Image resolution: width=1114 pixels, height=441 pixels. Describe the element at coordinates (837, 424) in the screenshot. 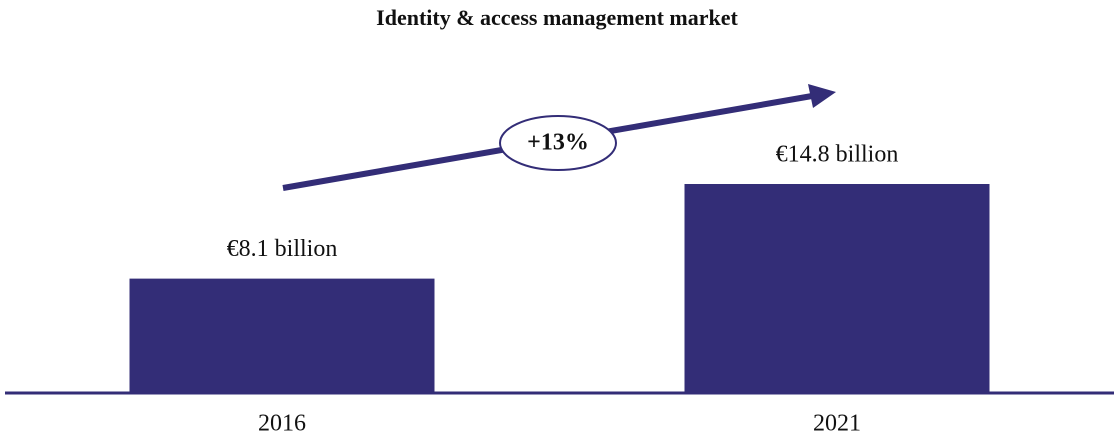

I see `x-tick-label: 2021` at that location.